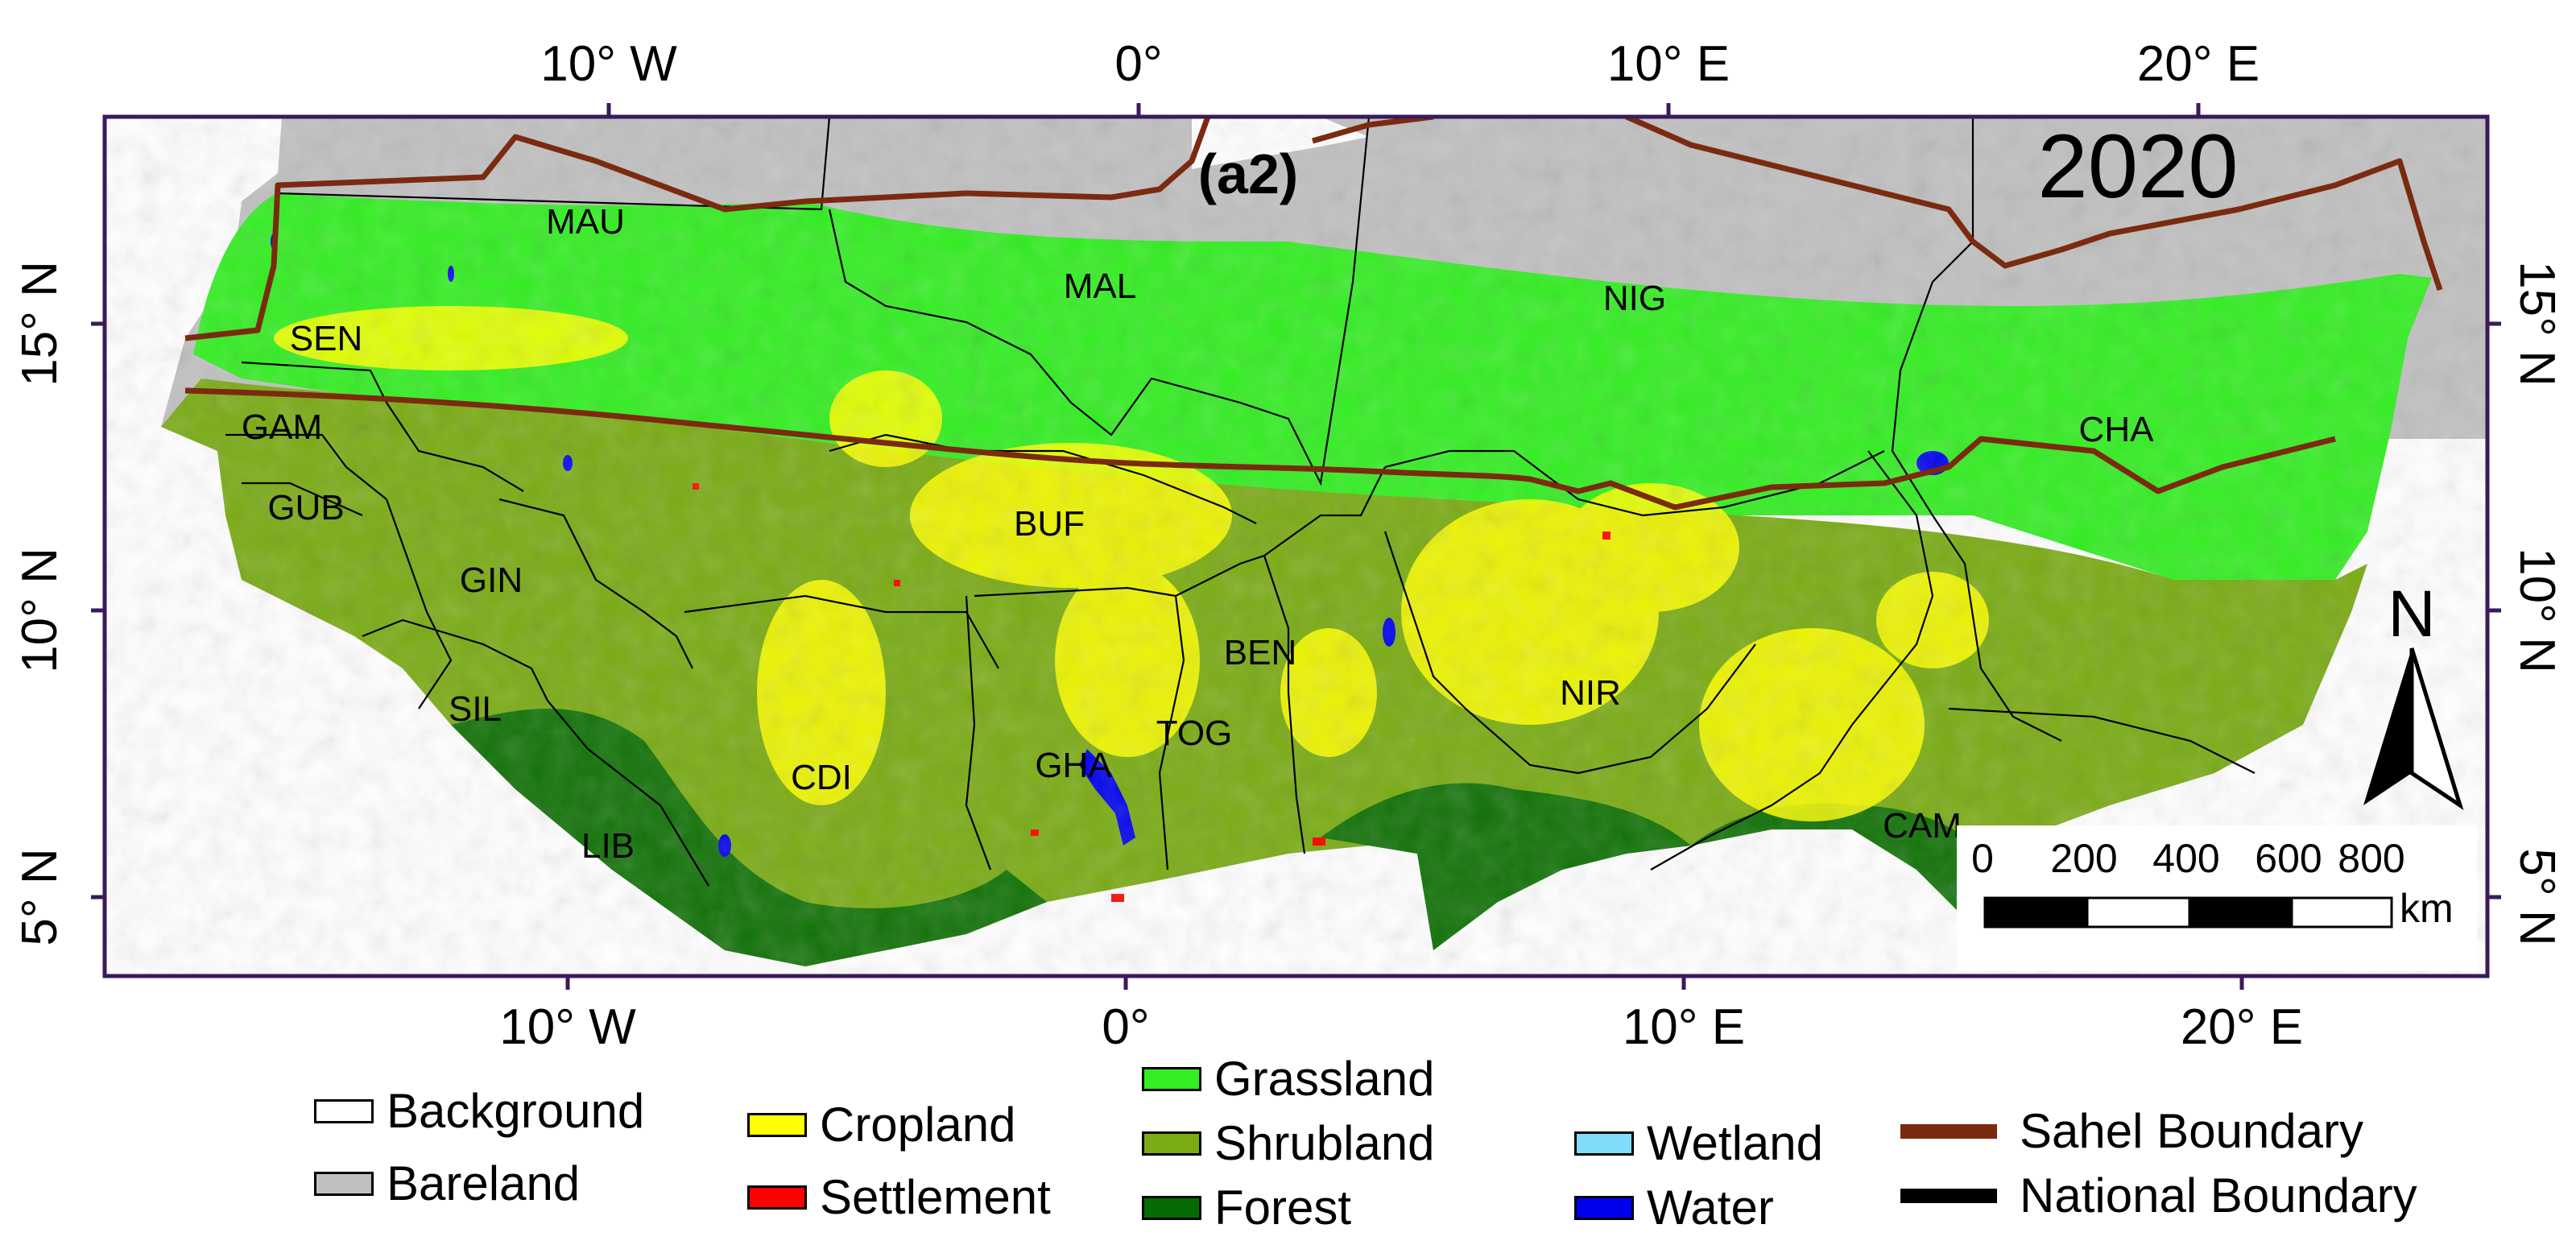 This screenshot has width=2576, height=1245. I want to click on country-label: GAM, so click(282, 427).